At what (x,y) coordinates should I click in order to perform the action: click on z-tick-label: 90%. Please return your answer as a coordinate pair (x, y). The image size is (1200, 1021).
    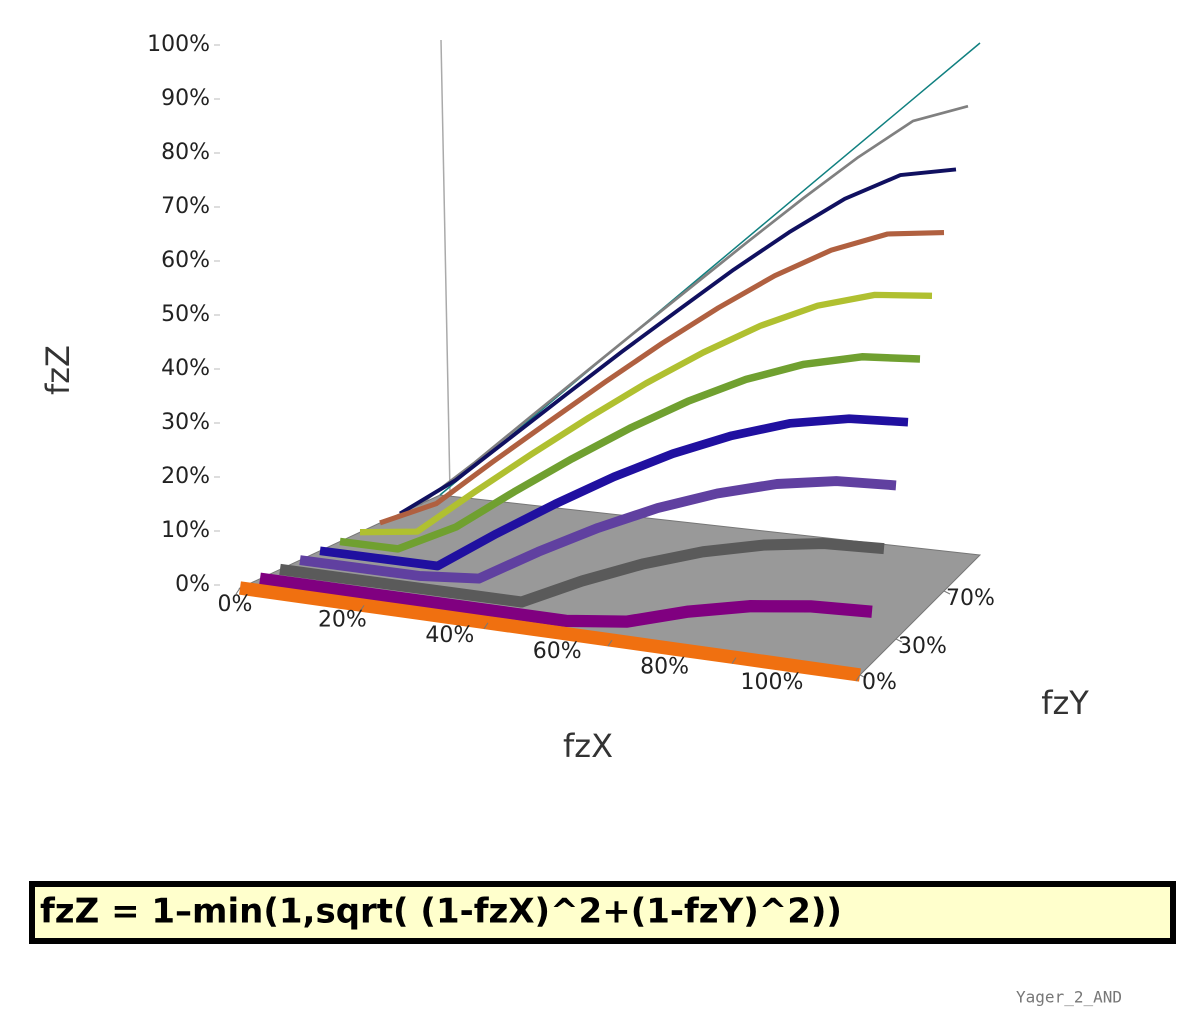
    Looking at the image, I should click on (185, 98).